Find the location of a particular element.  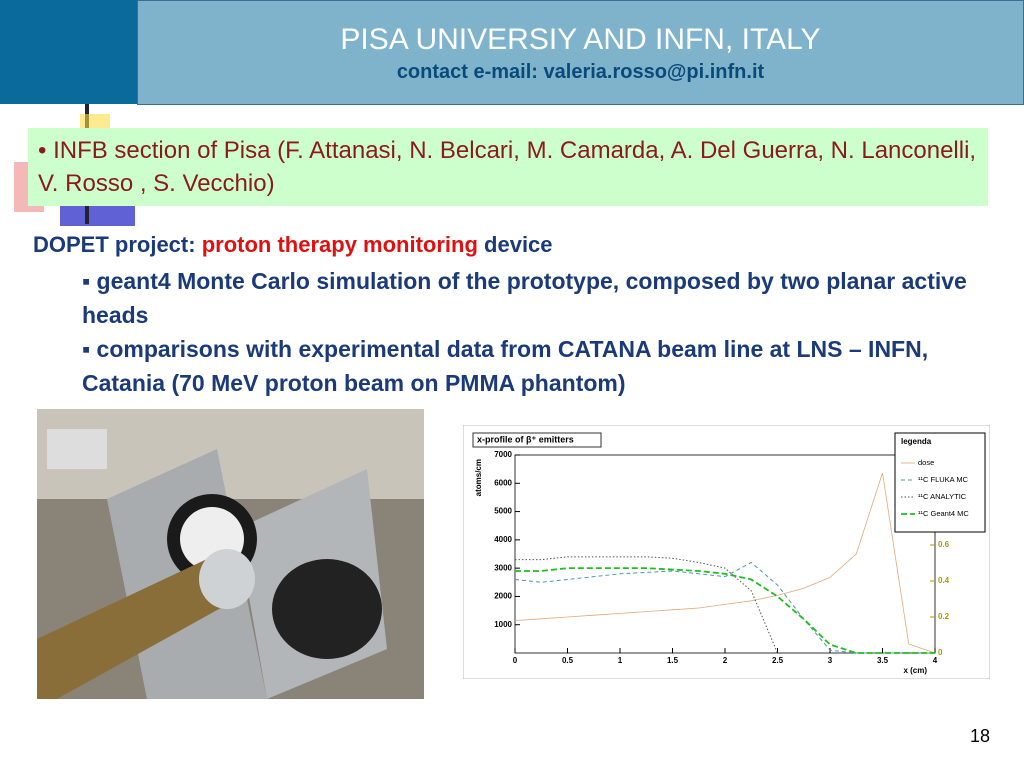

legend-box is located at coordinates (940, 482).